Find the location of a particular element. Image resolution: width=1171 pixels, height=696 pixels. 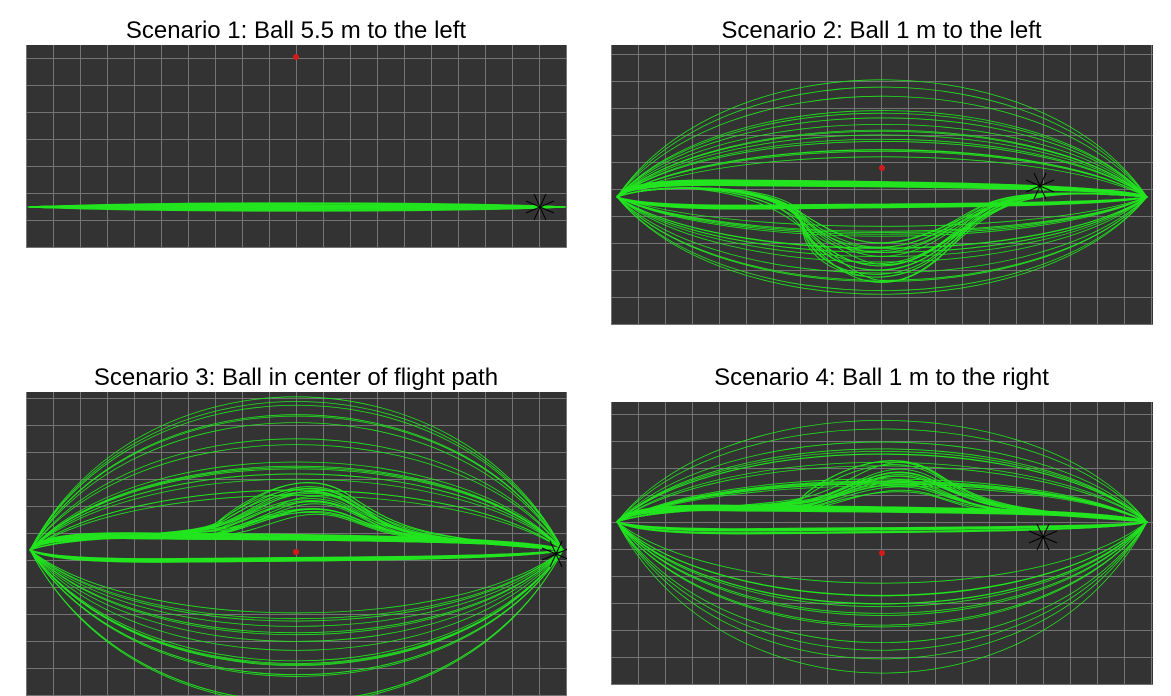

panel-1-trajectory-plot is located at coordinates (296, 146).